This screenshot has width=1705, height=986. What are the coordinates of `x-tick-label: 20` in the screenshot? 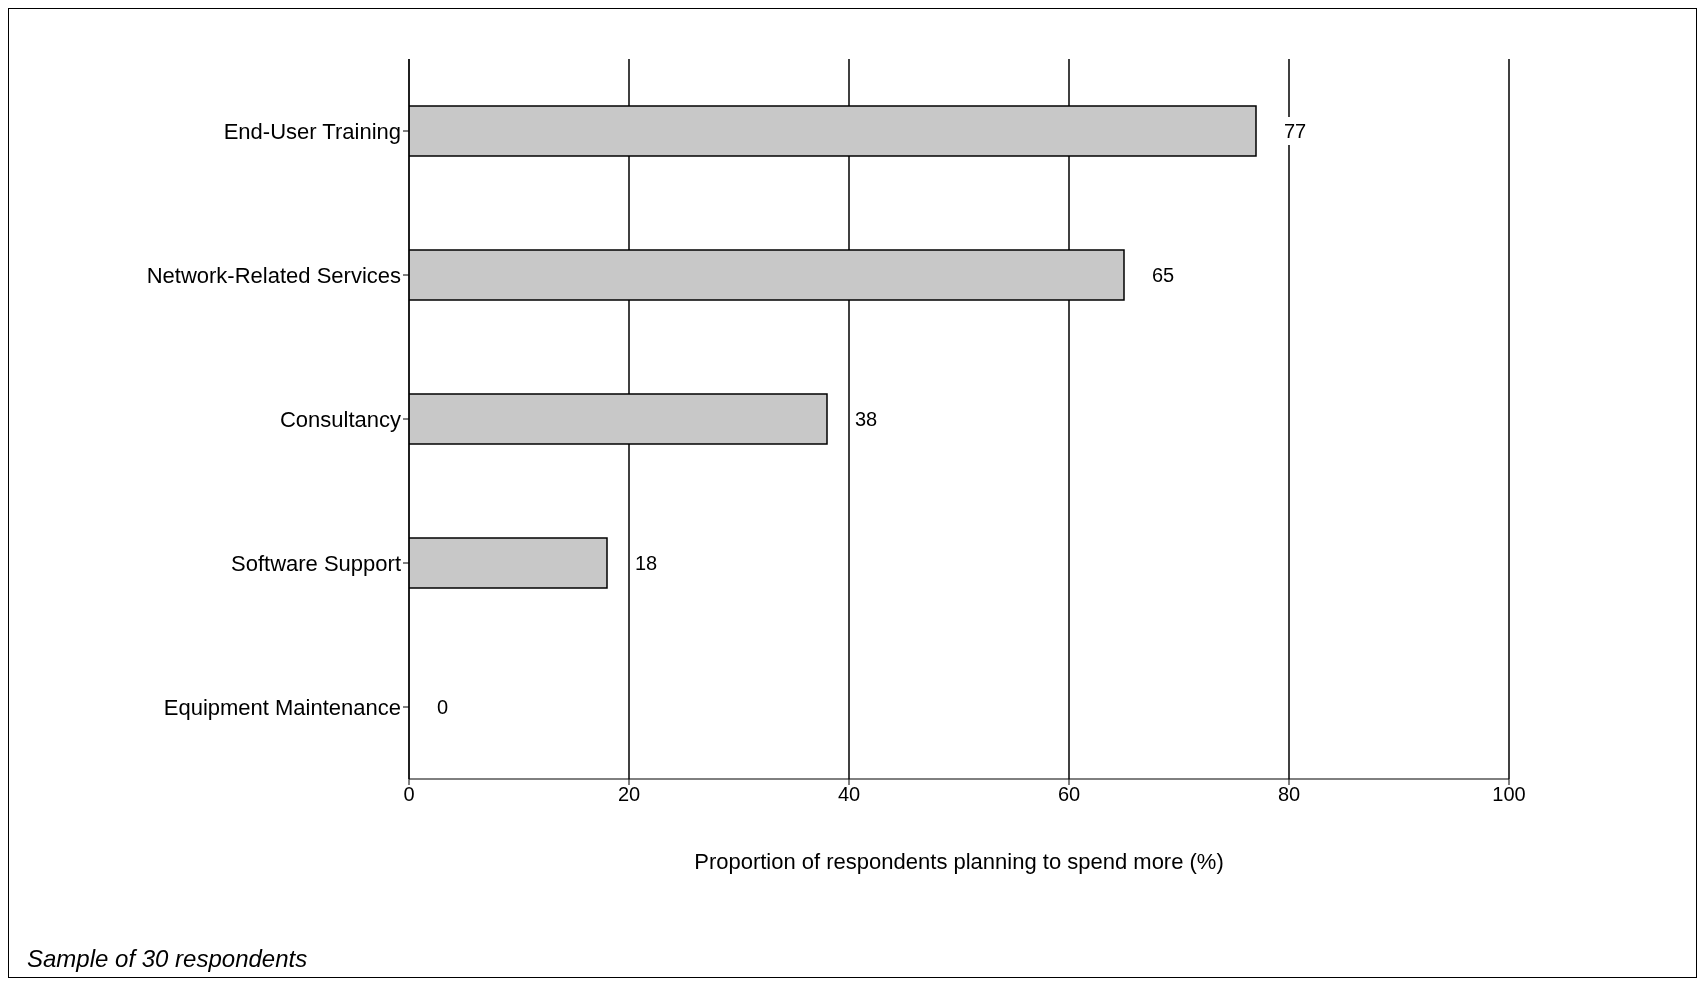 It's located at (629, 794).